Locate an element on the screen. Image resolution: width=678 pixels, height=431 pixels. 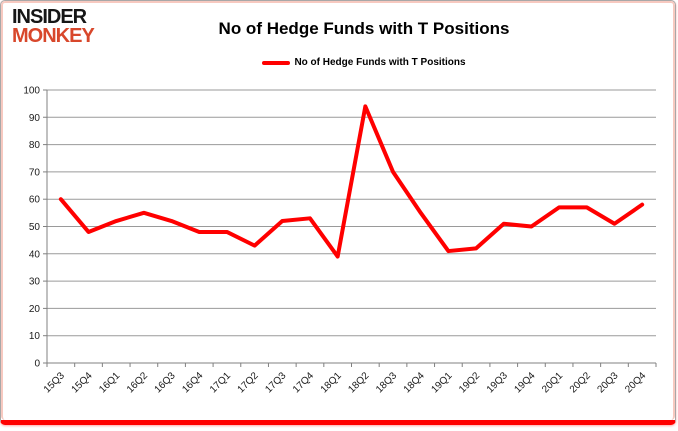
x-axis-label: 15Q3 is located at coordinates (54, 382).